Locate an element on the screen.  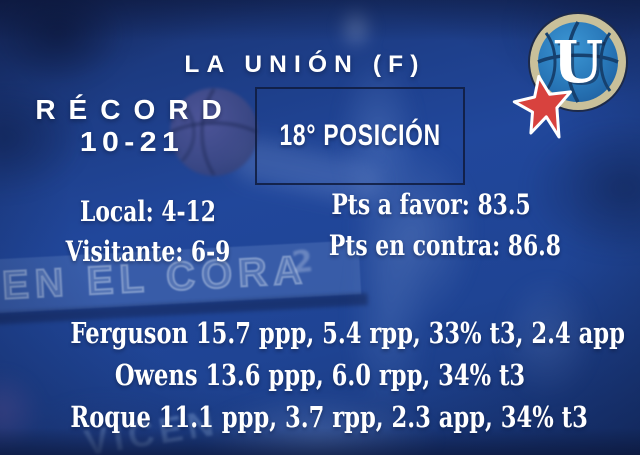
position-text: 18° POSICIÓN is located at coordinates (360, 135).